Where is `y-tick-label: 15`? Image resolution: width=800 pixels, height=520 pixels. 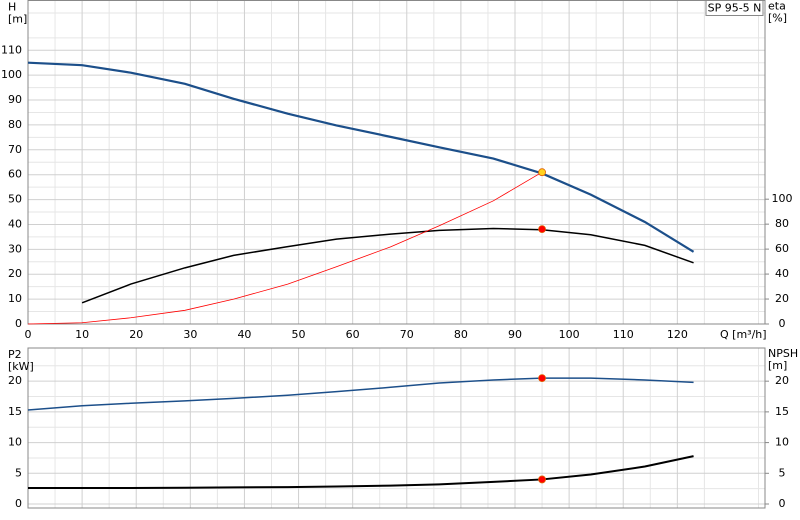
y-tick-label: 15 is located at coordinates (15, 411).